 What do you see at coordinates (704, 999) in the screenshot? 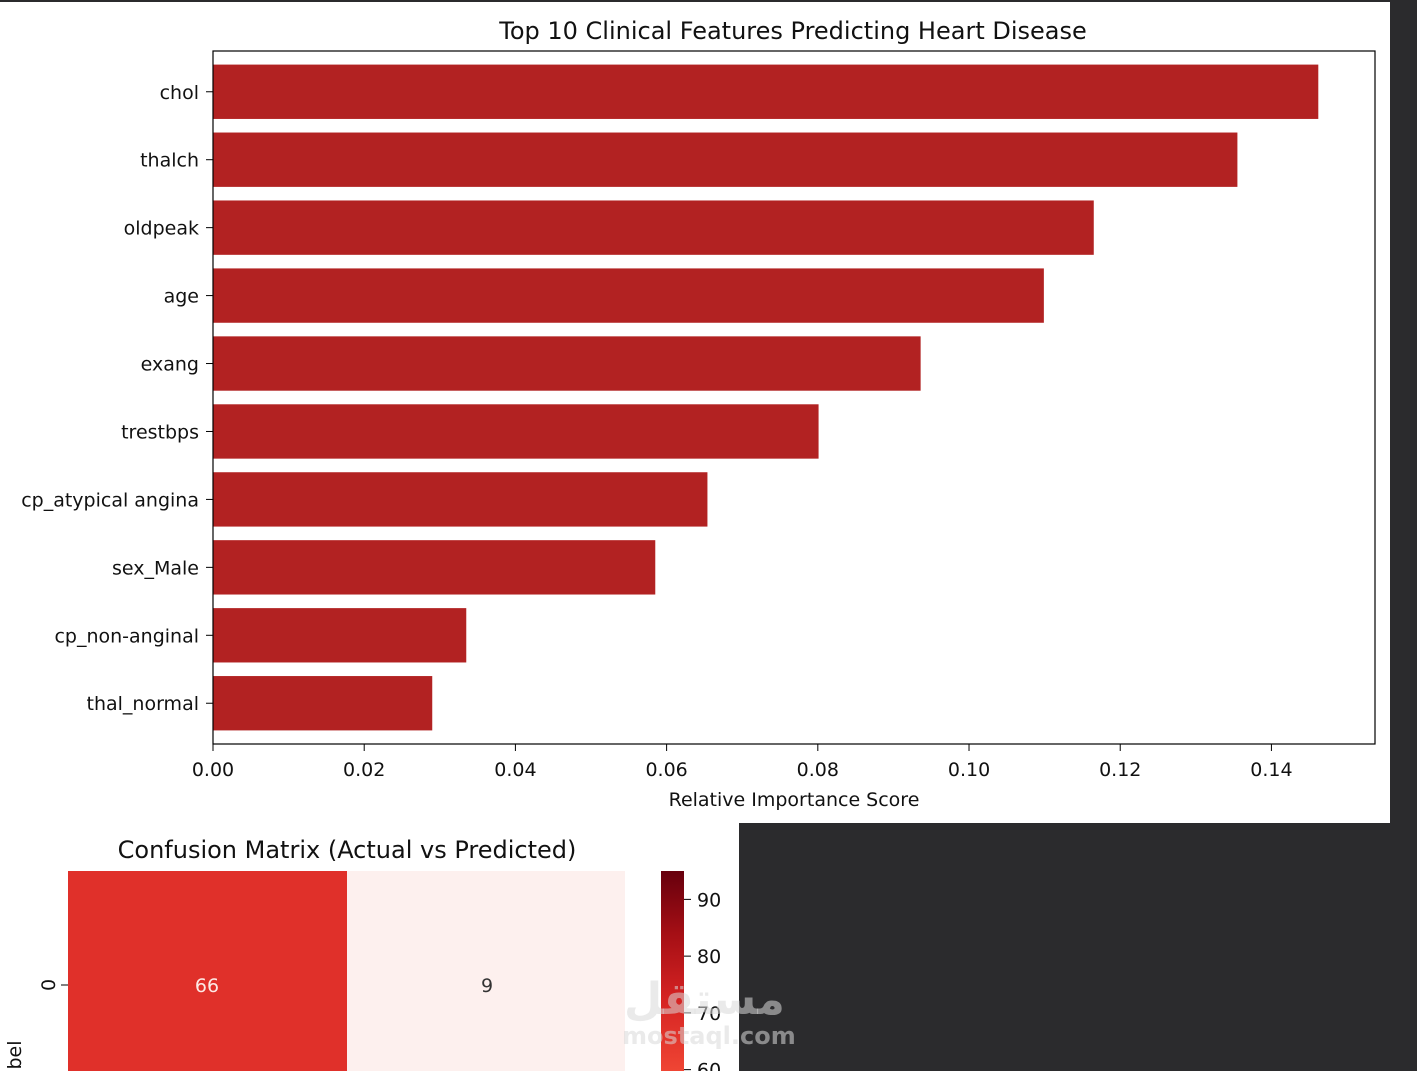
I see `watermark-arabic: مستقل` at bounding box center [704, 999].